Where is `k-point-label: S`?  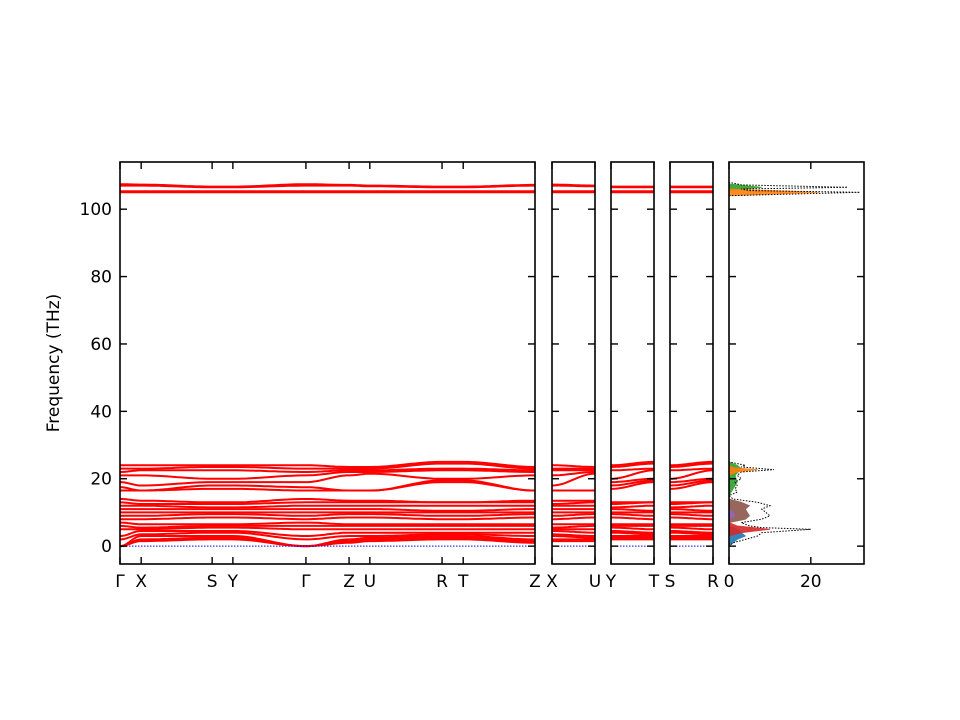
k-point-label: S is located at coordinates (212, 582).